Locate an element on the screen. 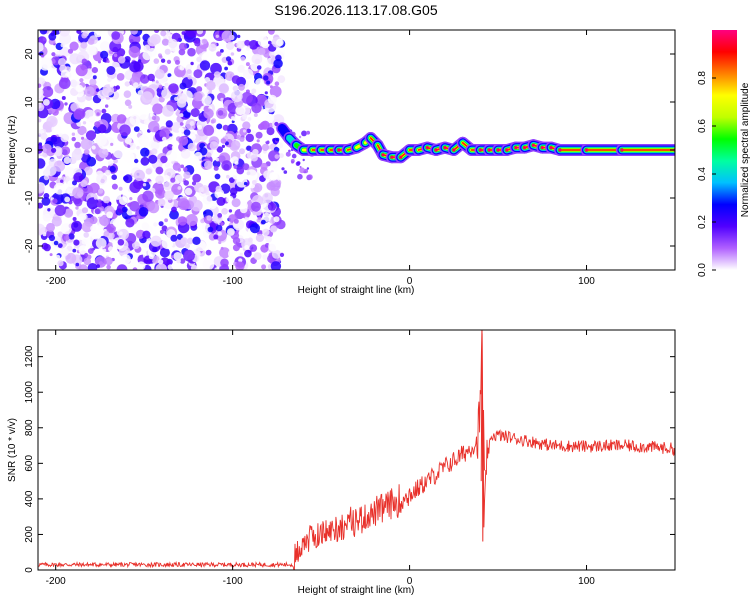  colorbar-tick-label: 0.6 is located at coordinates (702, 126).